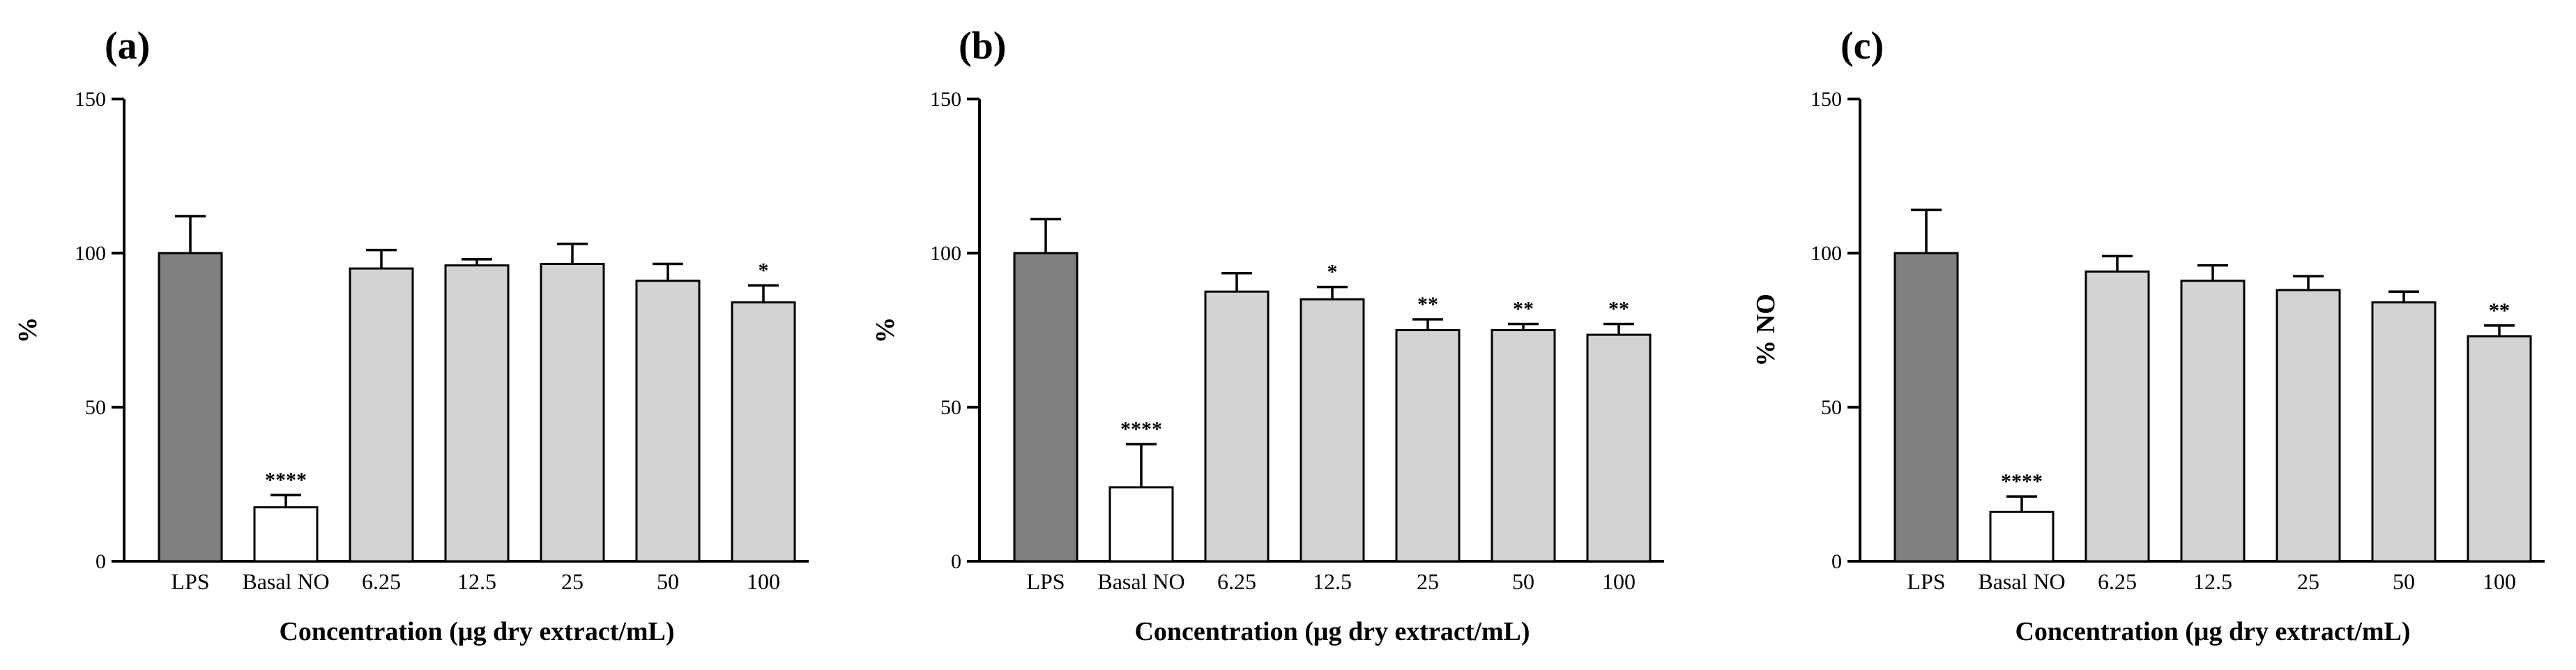 The image size is (2576, 670). I want to click on panel-label: (c), so click(1862, 46).